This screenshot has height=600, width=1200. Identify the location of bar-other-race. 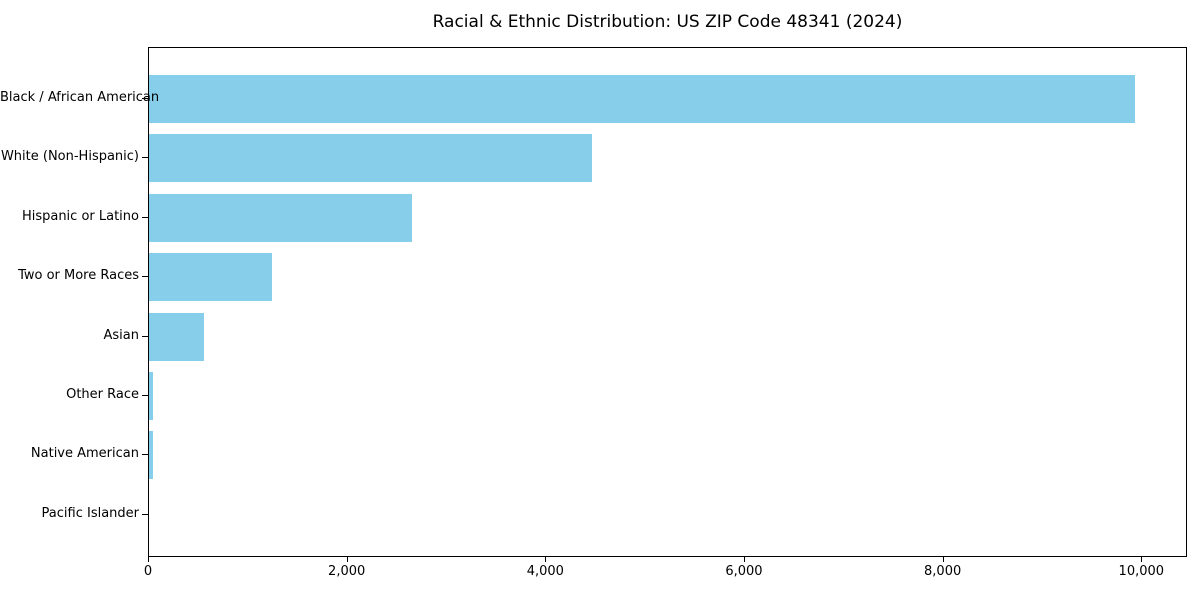
(151, 396).